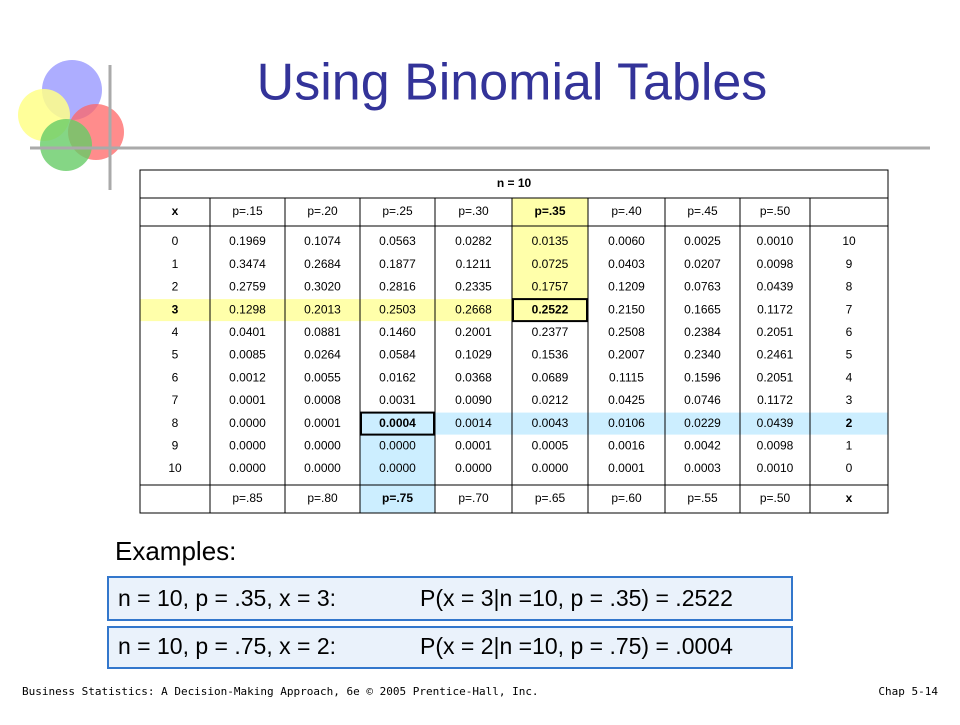 This screenshot has height=725, width=960. What do you see at coordinates (247, 332) in the screenshot?
I see `table-cell: 0.0401` at bounding box center [247, 332].